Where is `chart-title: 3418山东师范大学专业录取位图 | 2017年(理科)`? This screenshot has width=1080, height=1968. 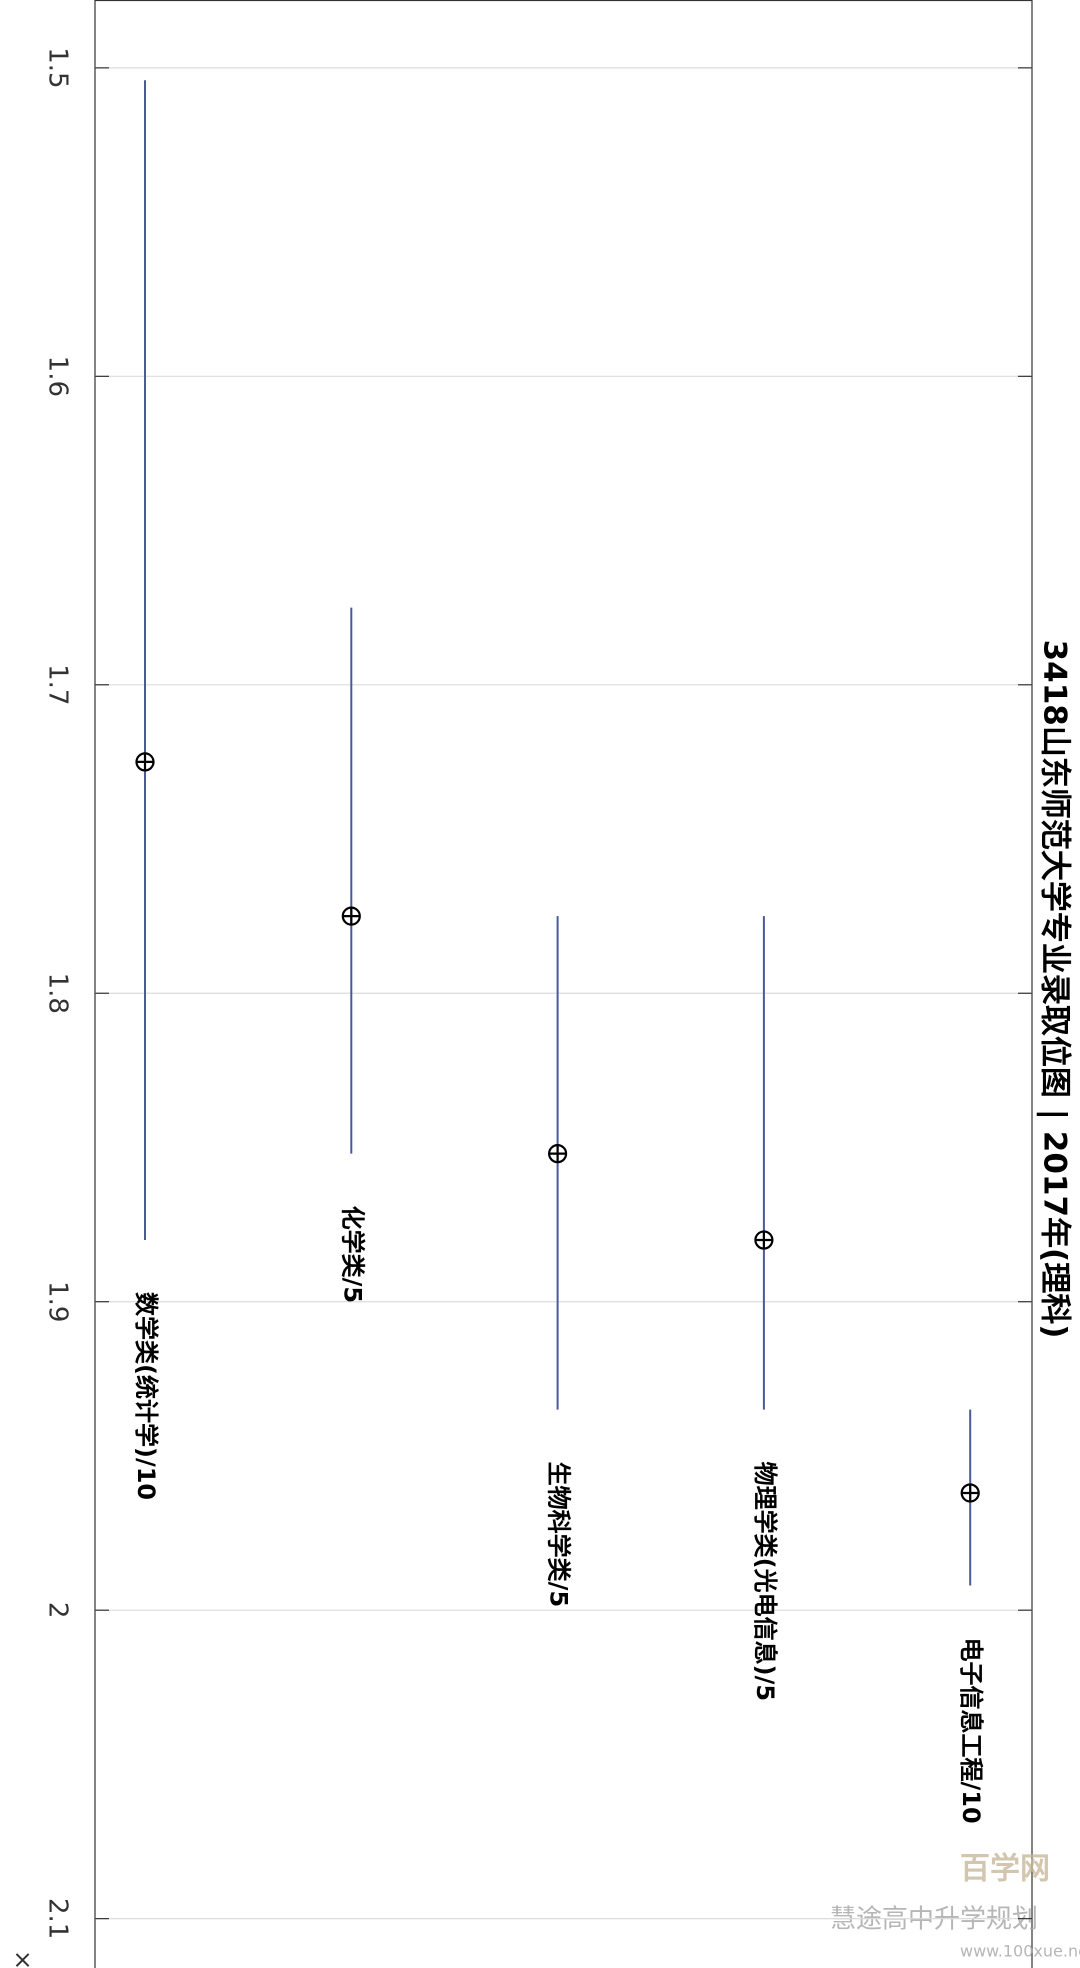
chart-title: 3418山东师范大学专业录取位图 | 2017年(理科) is located at coordinates (1055, 989).